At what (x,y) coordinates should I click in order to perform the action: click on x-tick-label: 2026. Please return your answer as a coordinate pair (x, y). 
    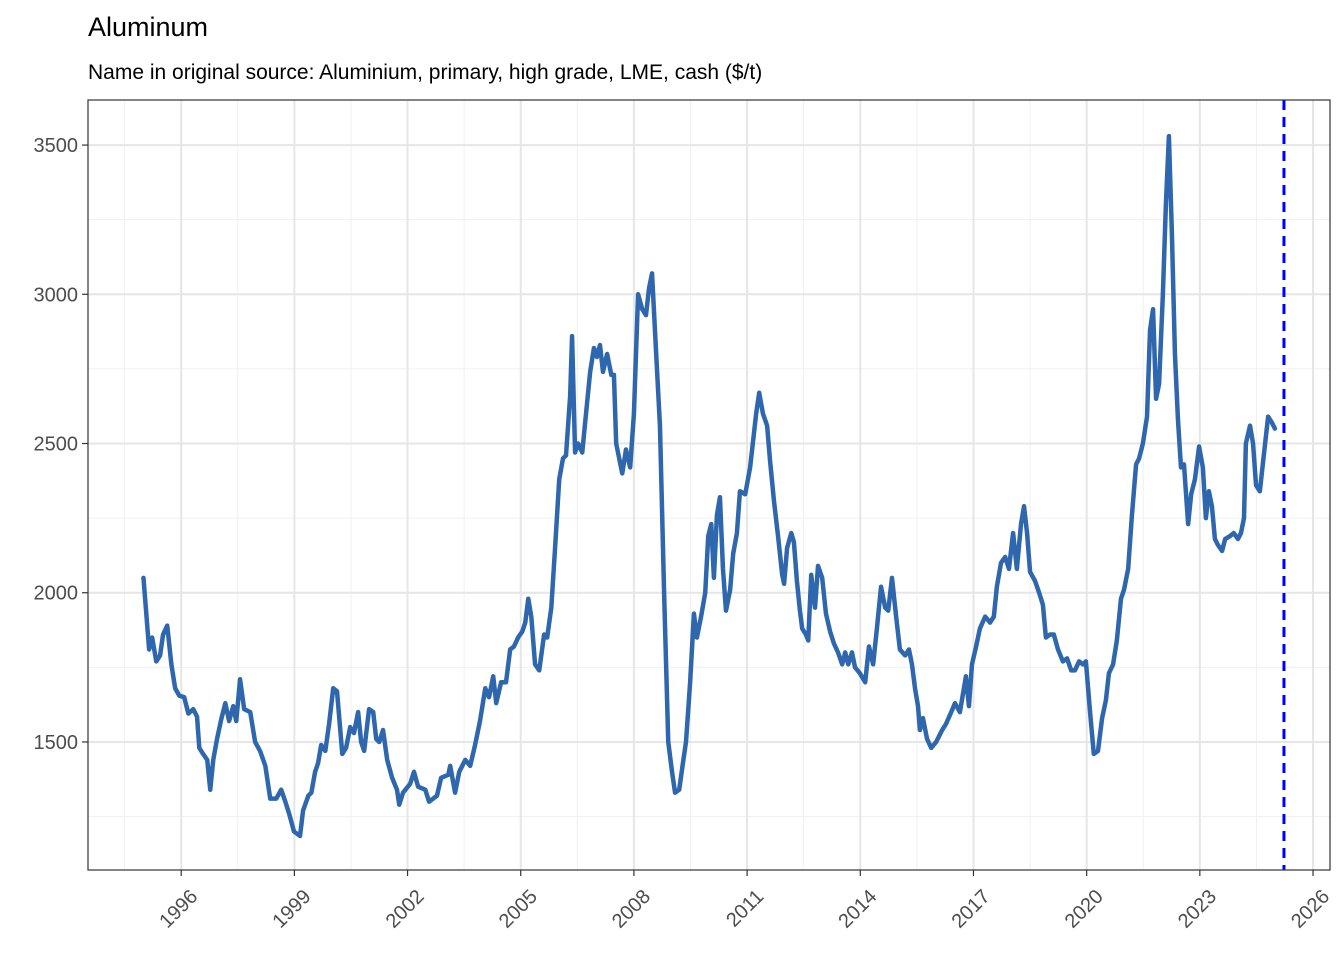
    Looking at the image, I should click on (1310, 909).